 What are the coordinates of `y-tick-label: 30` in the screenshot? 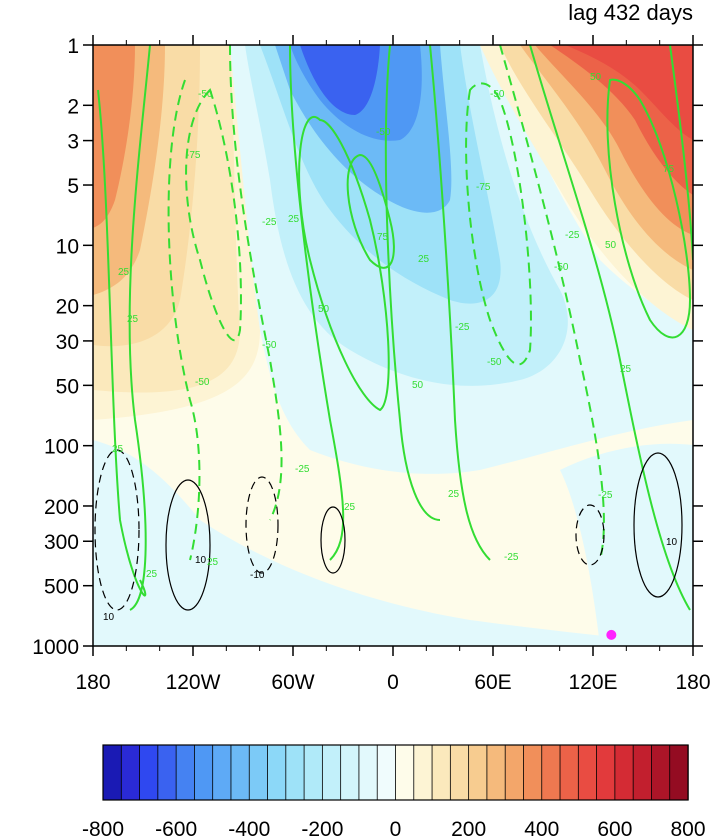 It's located at (67, 342).